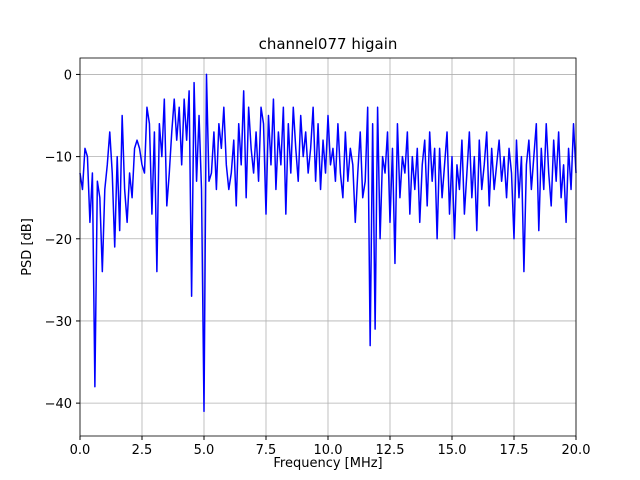 The image size is (640, 480). What do you see at coordinates (58, 240) in the screenshot?
I see `y-tick-label: −20` at bounding box center [58, 240].